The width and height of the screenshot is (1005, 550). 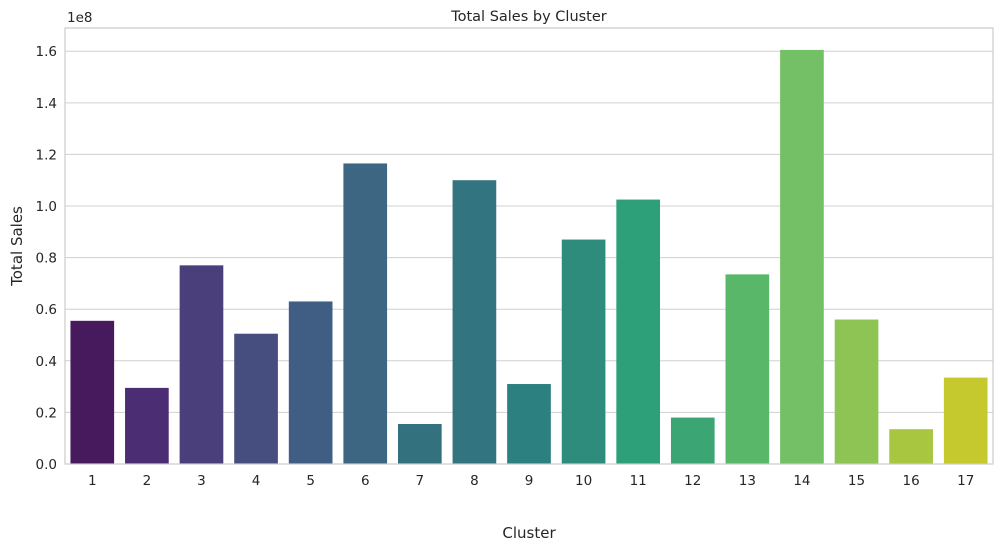 I want to click on x-tick-label: 10, so click(x=583, y=481).